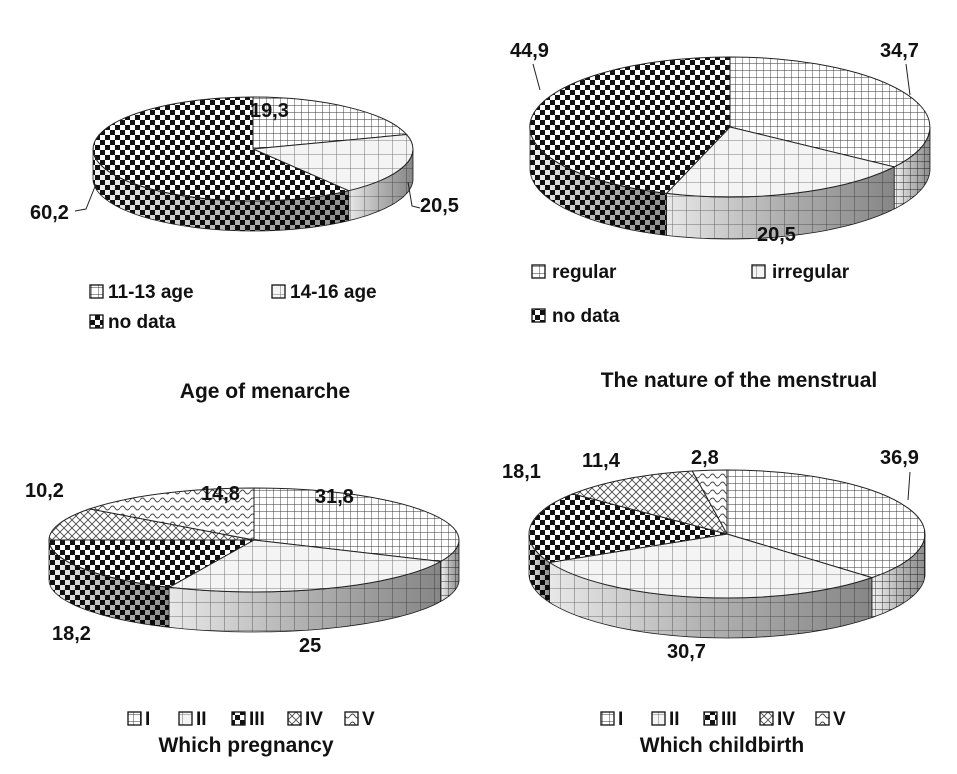 The width and height of the screenshot is (957, 774). What do you see at coordinates (686, 652) in the screenshot?
I see `value-label-II: 30,7` at bounding box center [686, 652].